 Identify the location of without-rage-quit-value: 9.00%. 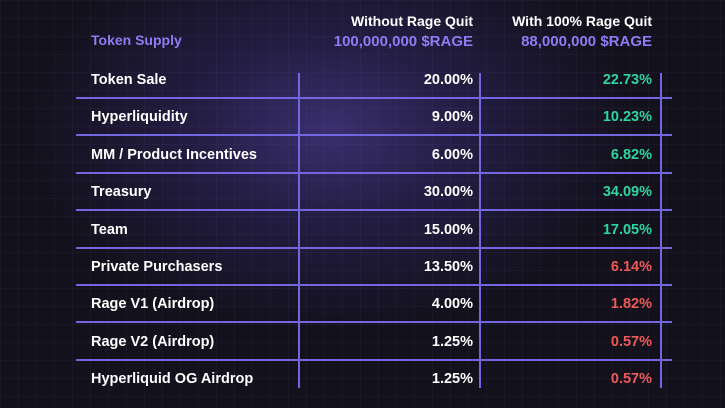
(452, 117).